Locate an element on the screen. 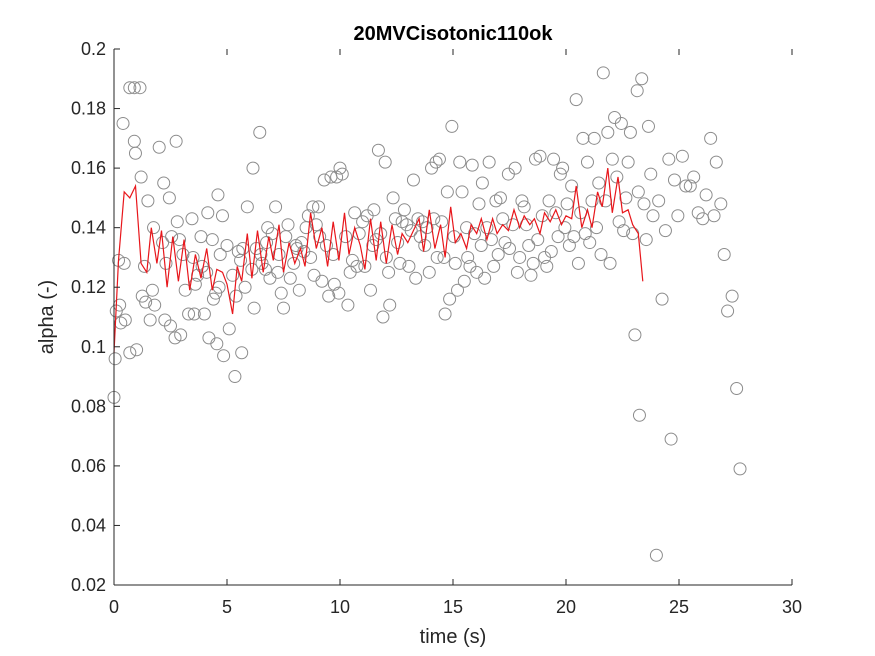  x-tick-label: 10 is located at coordinates (340, 607).